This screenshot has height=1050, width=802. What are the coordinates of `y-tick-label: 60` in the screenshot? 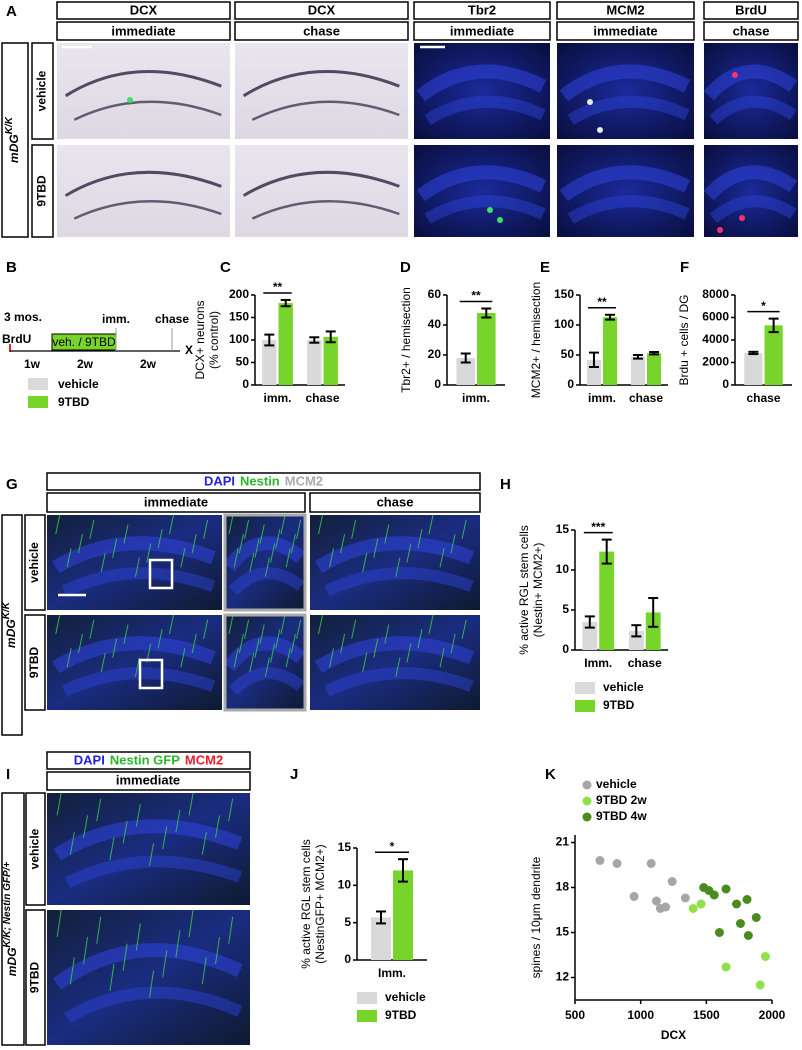 It's located at (435, 294).